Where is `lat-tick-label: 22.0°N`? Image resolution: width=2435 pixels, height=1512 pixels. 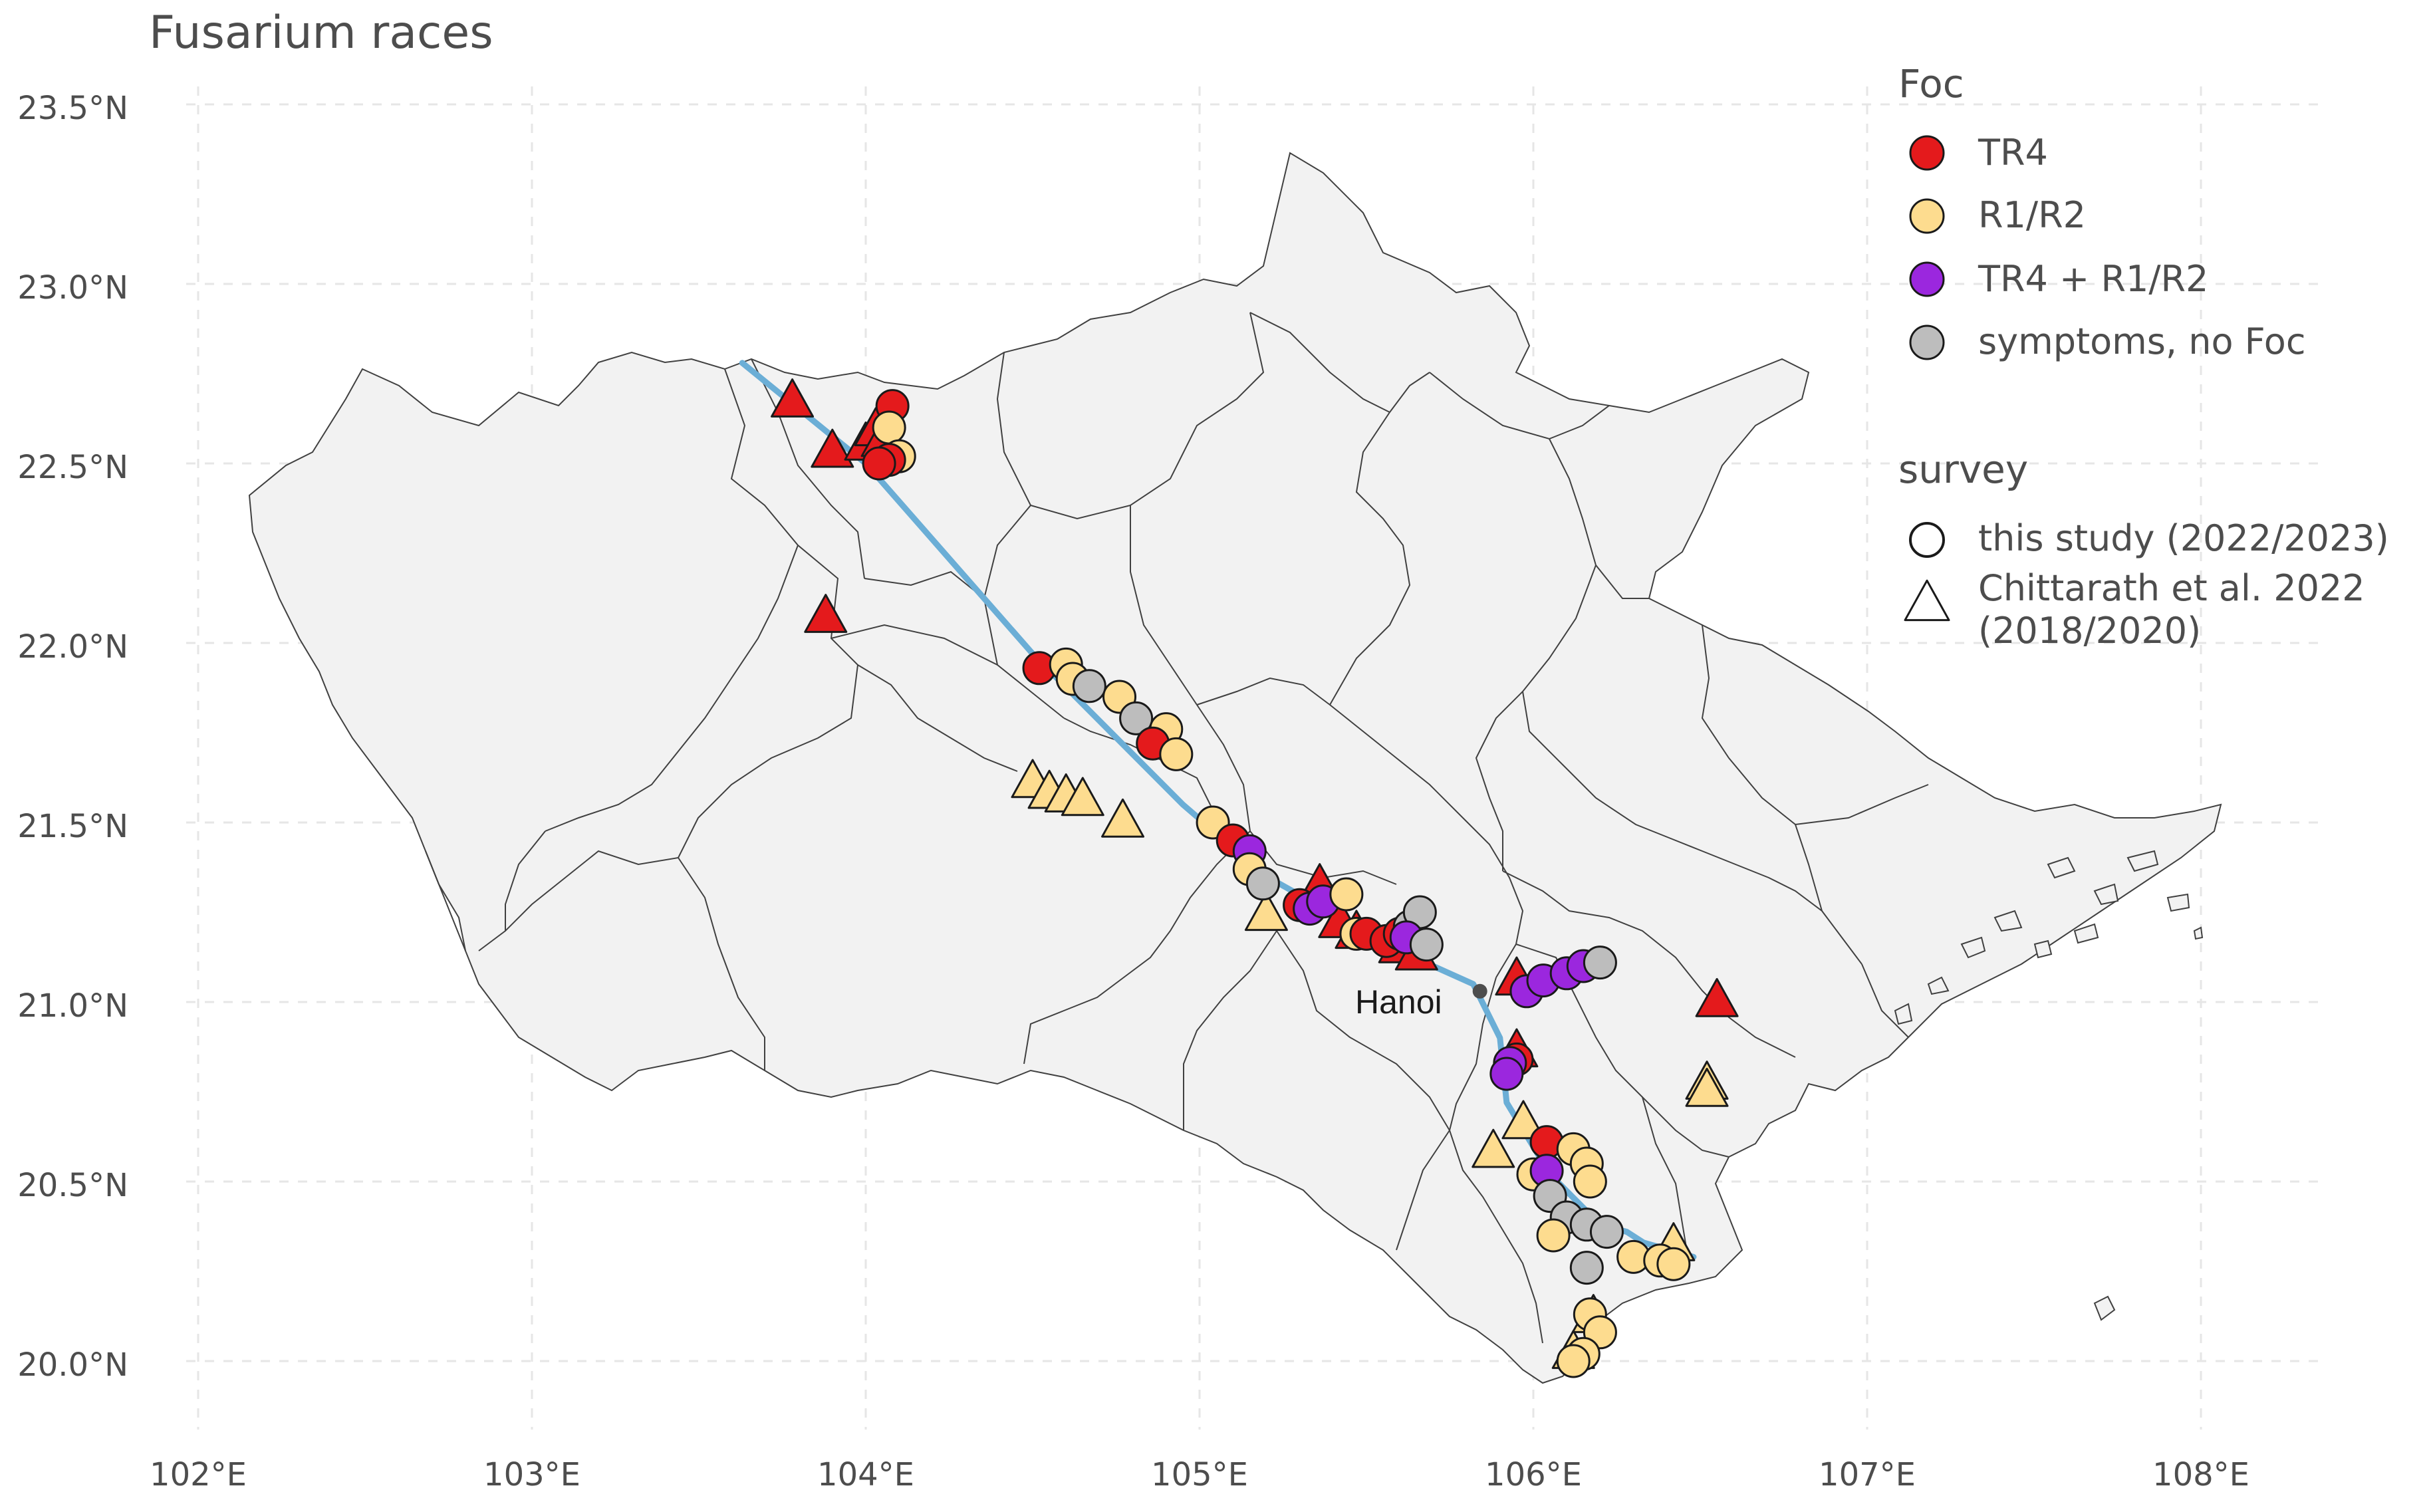 lat-tick-label: 22.0°N is located at coordinates (72, 647).